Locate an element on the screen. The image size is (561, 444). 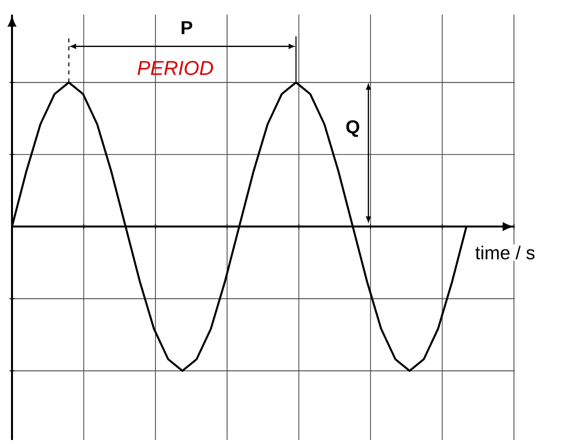
annotation: Q is located at coordinates (353, 128).